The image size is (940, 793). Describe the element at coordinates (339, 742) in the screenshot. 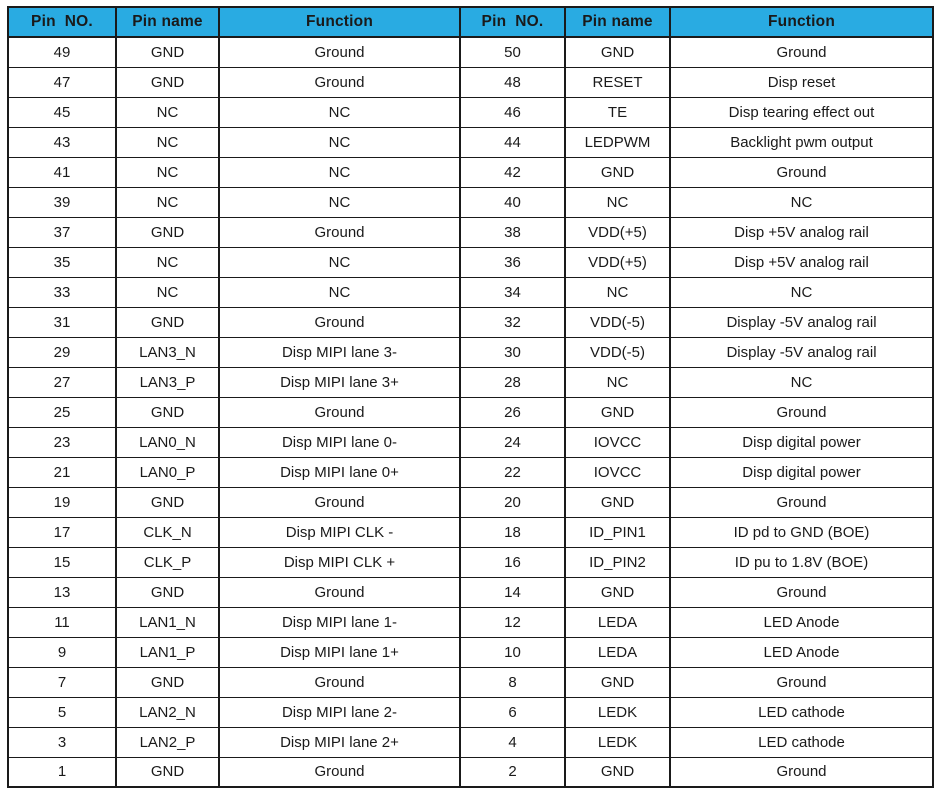

I see `function-cell: Disp MIPI lane 2+` at that location.